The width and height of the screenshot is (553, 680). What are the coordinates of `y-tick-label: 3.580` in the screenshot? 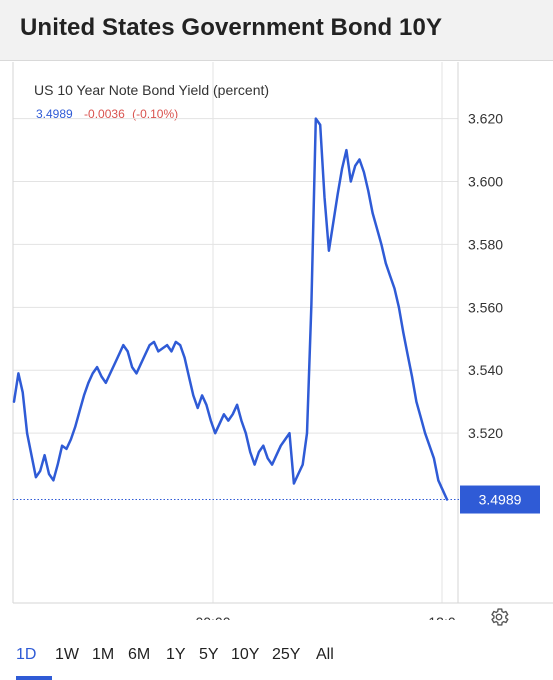 It's located at (485, 244).